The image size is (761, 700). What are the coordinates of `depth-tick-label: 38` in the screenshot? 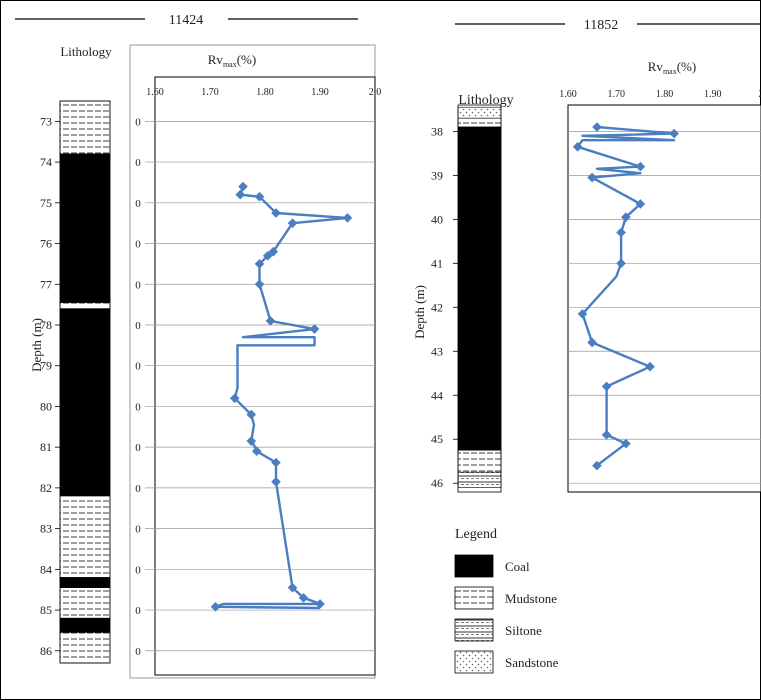 It's located at (437, 131).